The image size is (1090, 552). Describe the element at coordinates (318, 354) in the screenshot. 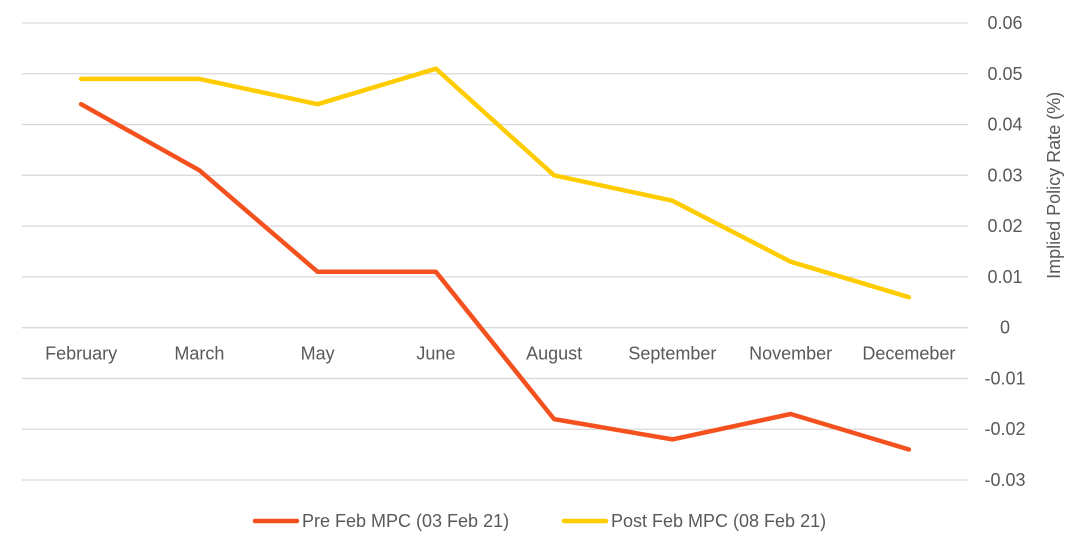

I see `category-label: May` at that location.